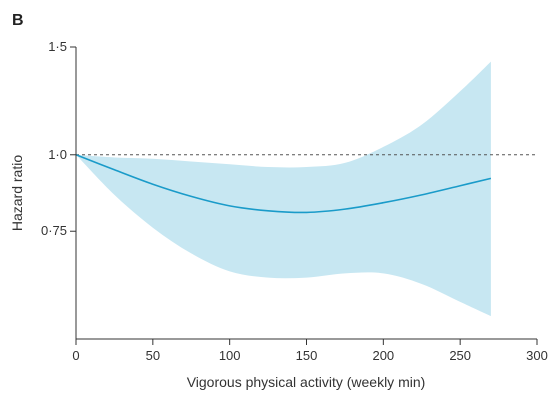 Image resolution: width=559 pixels, height=400 pixels. I want to click on x-tick-label-3: 150, so click(307, 355).